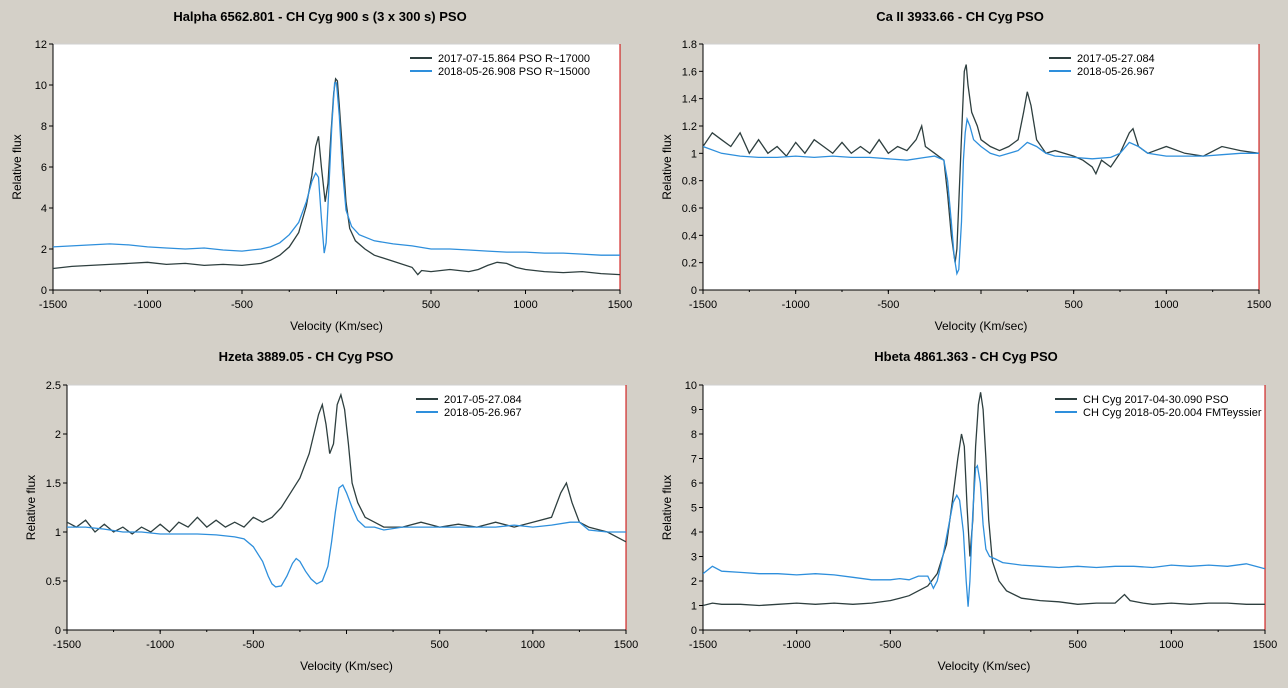 The height and width of the screenshot is (688, 1288). Describe the element at coordinates (53, 484) in the screenshot. I see `y-tick-label: 1.5` at that location.